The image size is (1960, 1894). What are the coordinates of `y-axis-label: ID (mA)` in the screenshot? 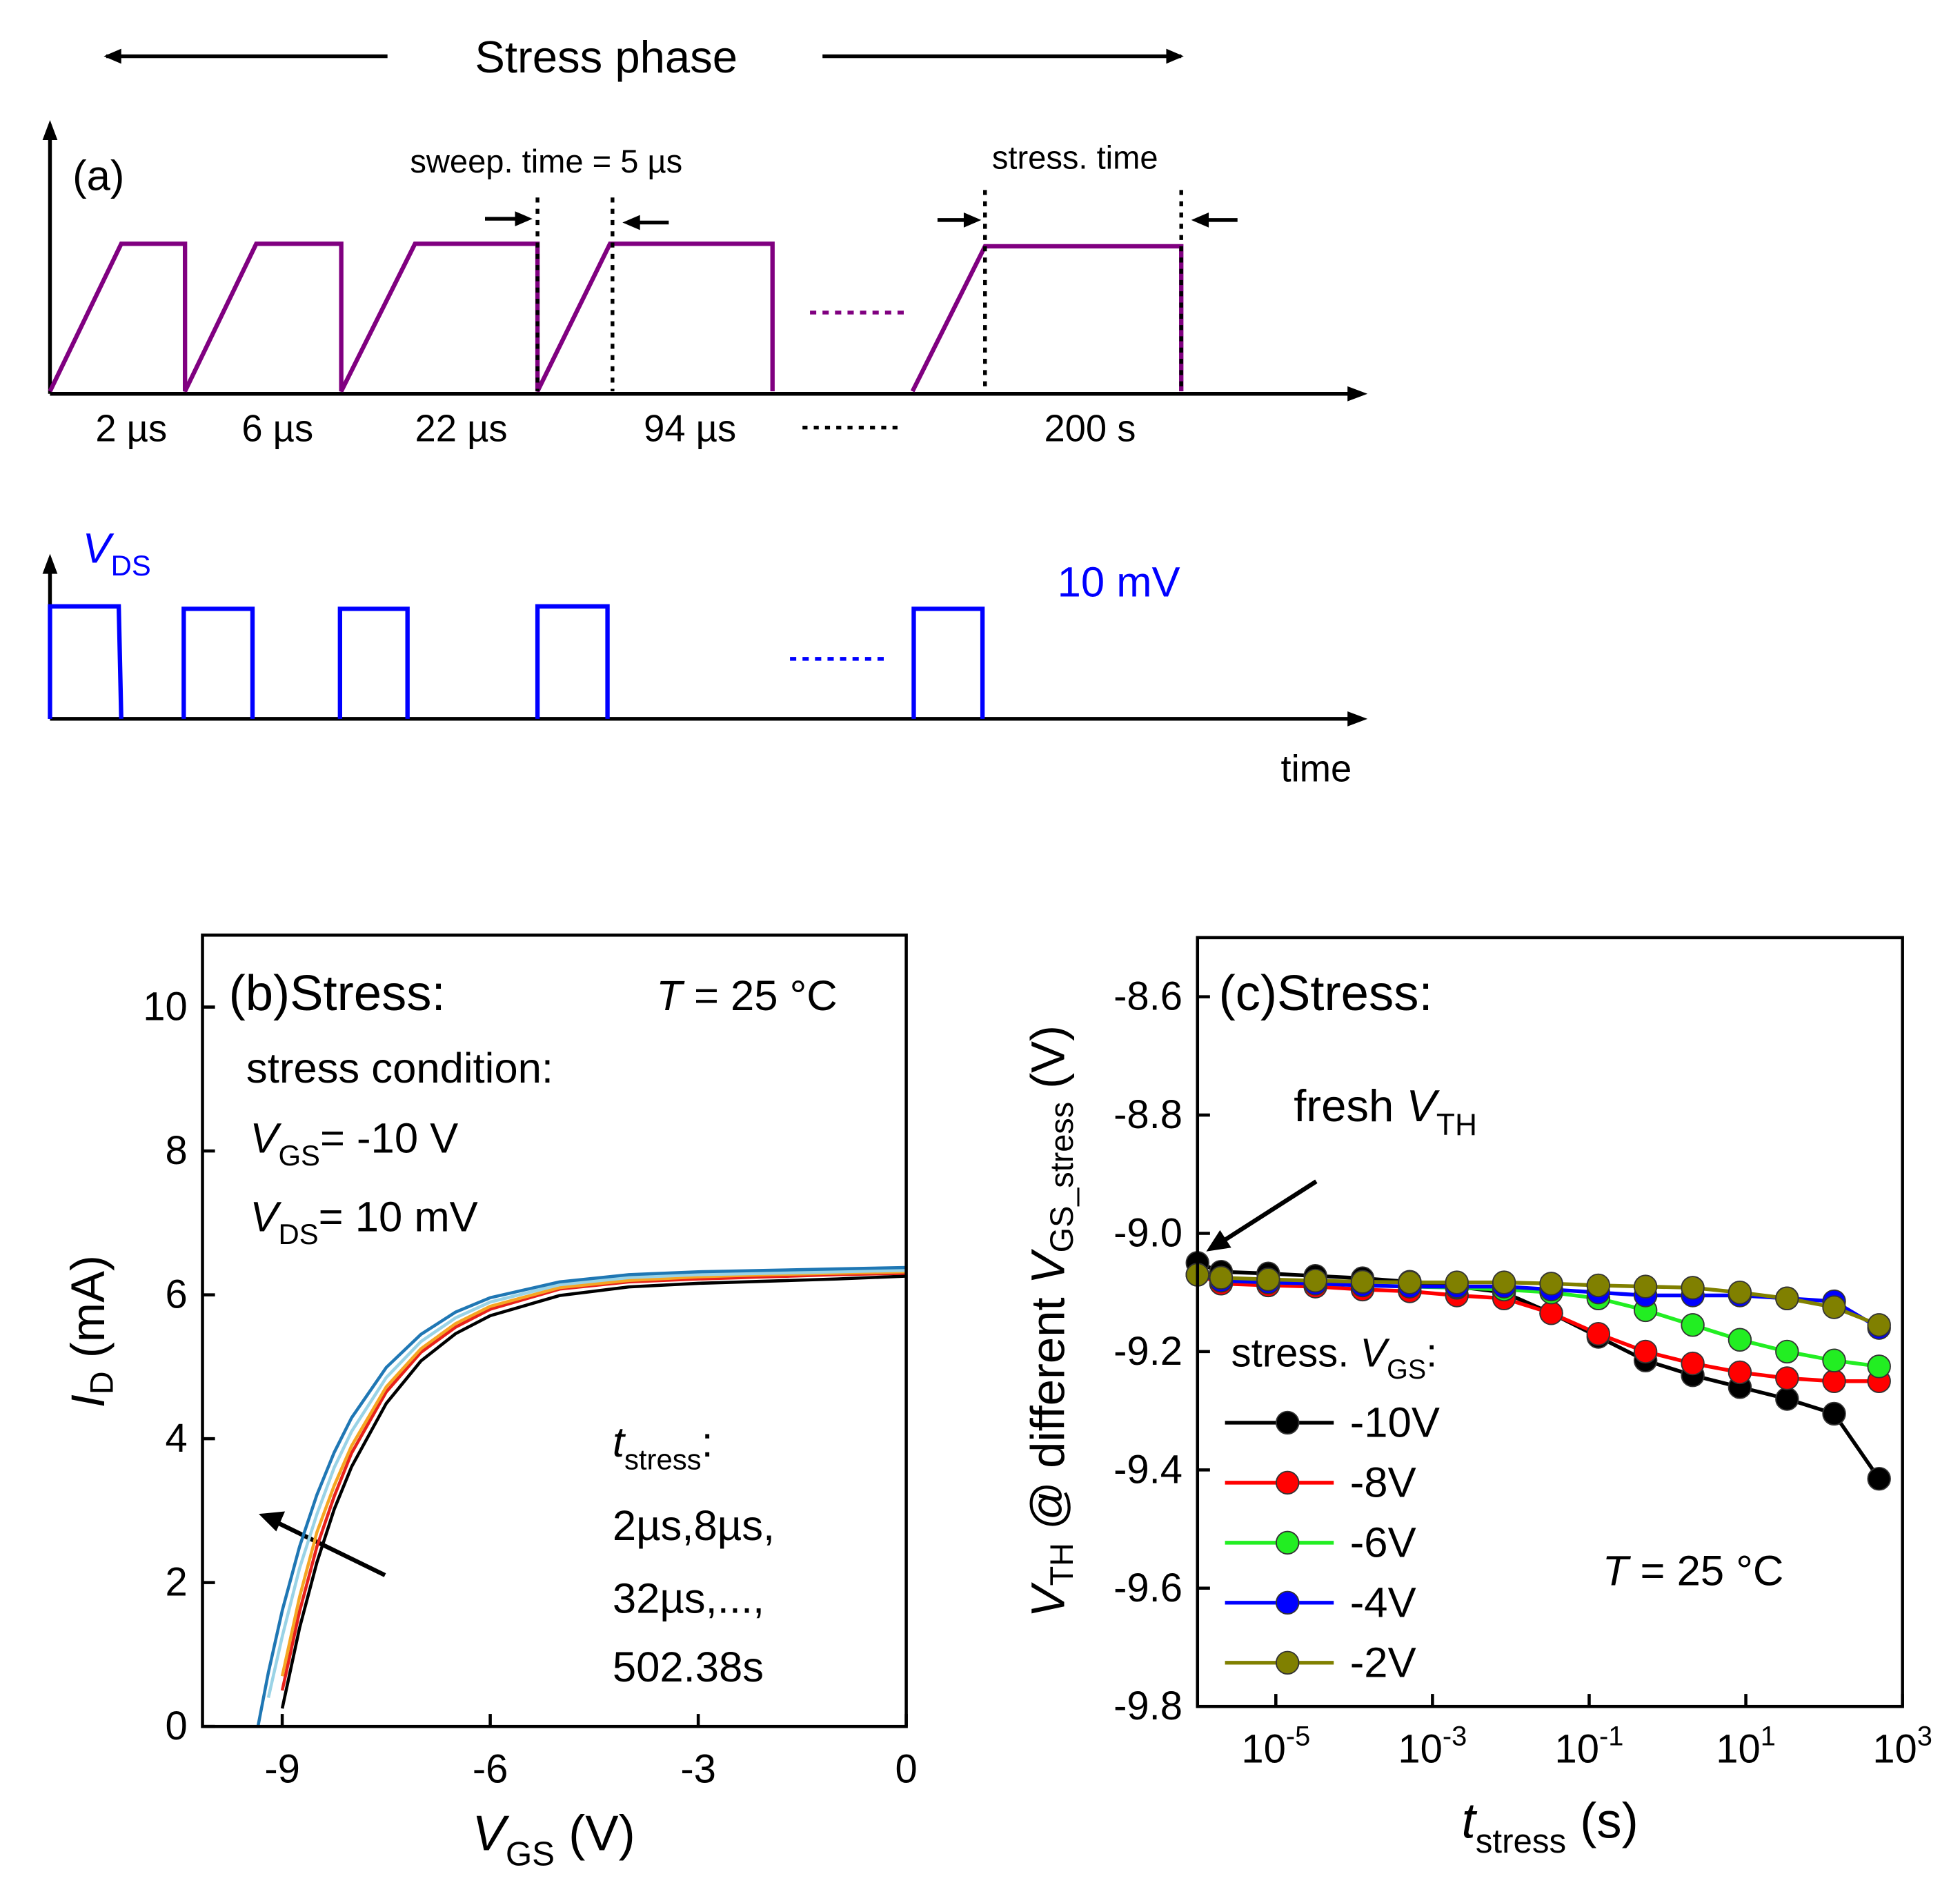 It's located at (90, 1331).